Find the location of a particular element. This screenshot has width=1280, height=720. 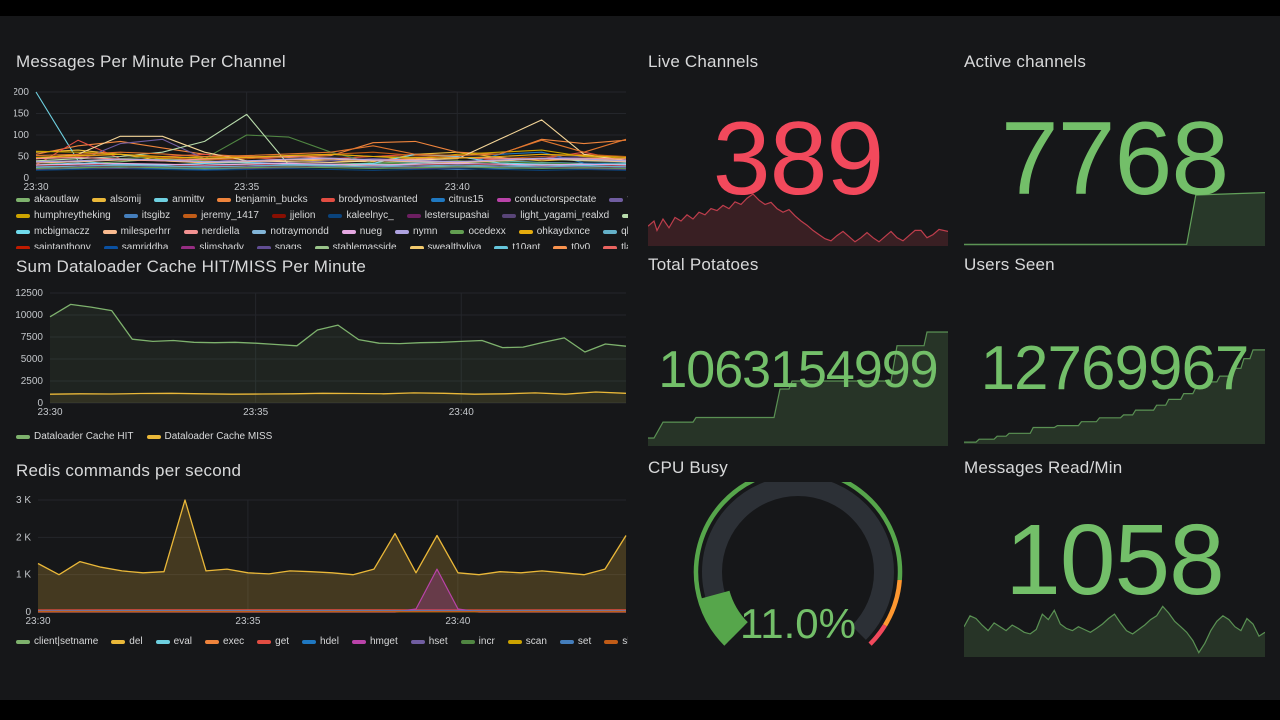

legend-item: stablemasside is located at coordinates (355, 244).